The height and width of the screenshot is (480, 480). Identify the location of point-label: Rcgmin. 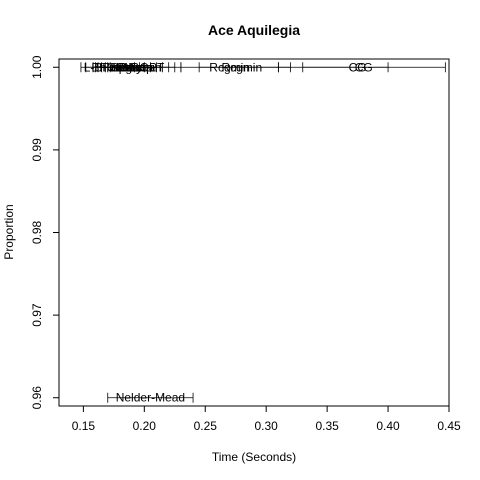
(241, 67).